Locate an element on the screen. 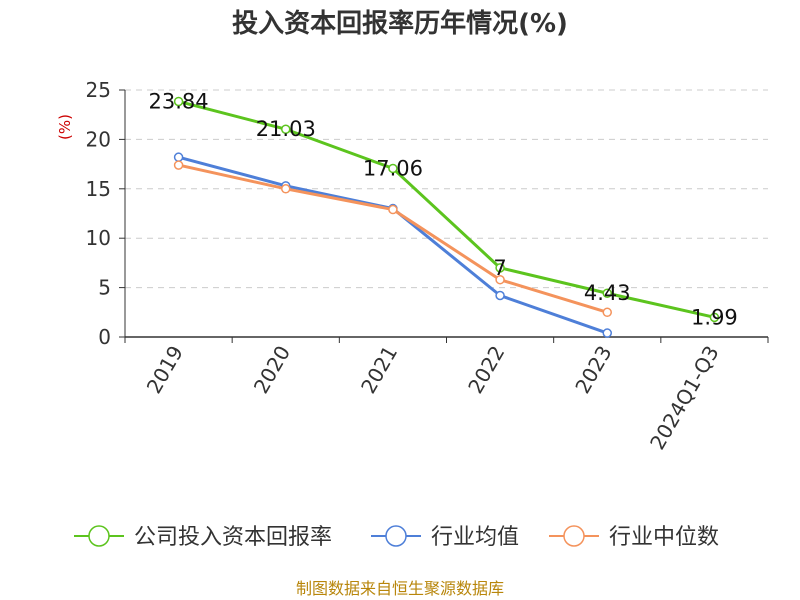 The image size is (800, 600). data-label: 21.03 is located at coordinates (286, 129).